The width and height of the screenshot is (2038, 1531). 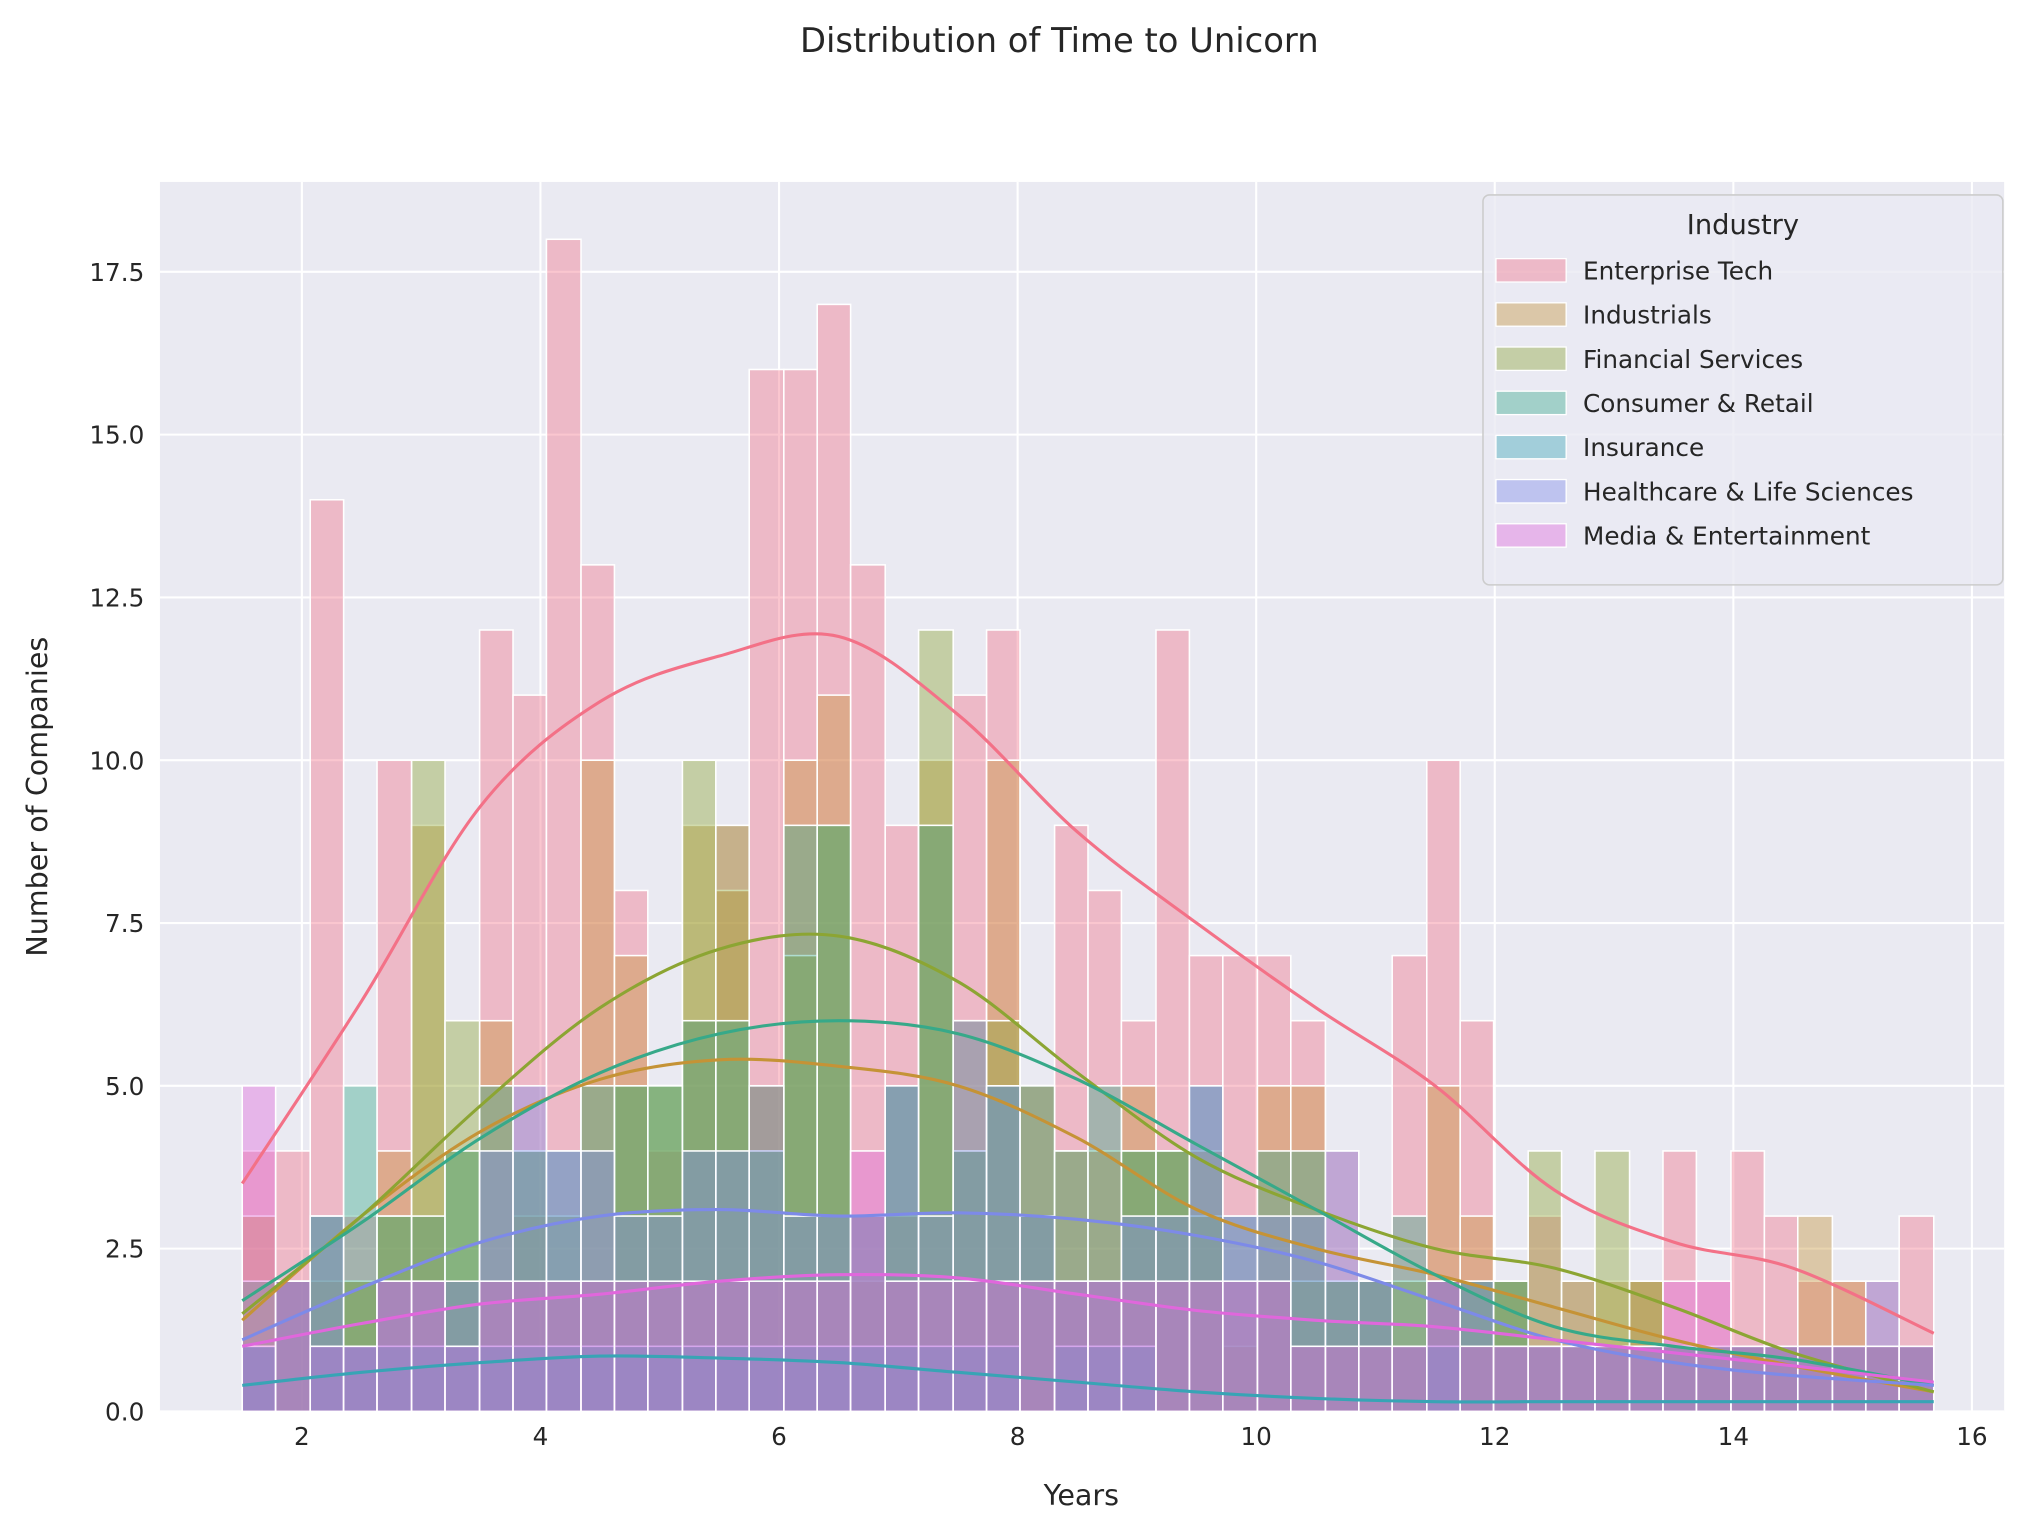 What do you see at coordinates (1733, 1436) in the screenshot?
I see `x-tick-label: 14` at bounding box center [1733, 1436].